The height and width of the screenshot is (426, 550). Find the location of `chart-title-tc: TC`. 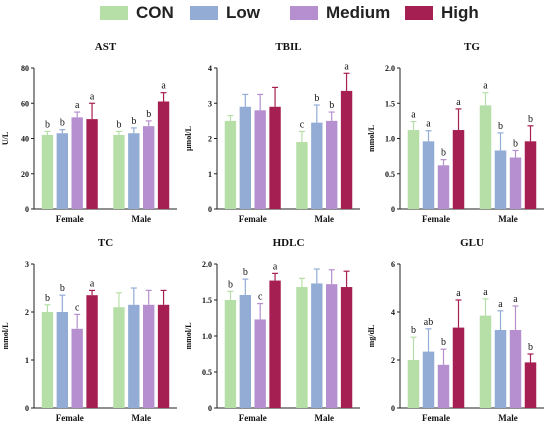

chart-title-tc: TC is located at coordinates (105, 243).